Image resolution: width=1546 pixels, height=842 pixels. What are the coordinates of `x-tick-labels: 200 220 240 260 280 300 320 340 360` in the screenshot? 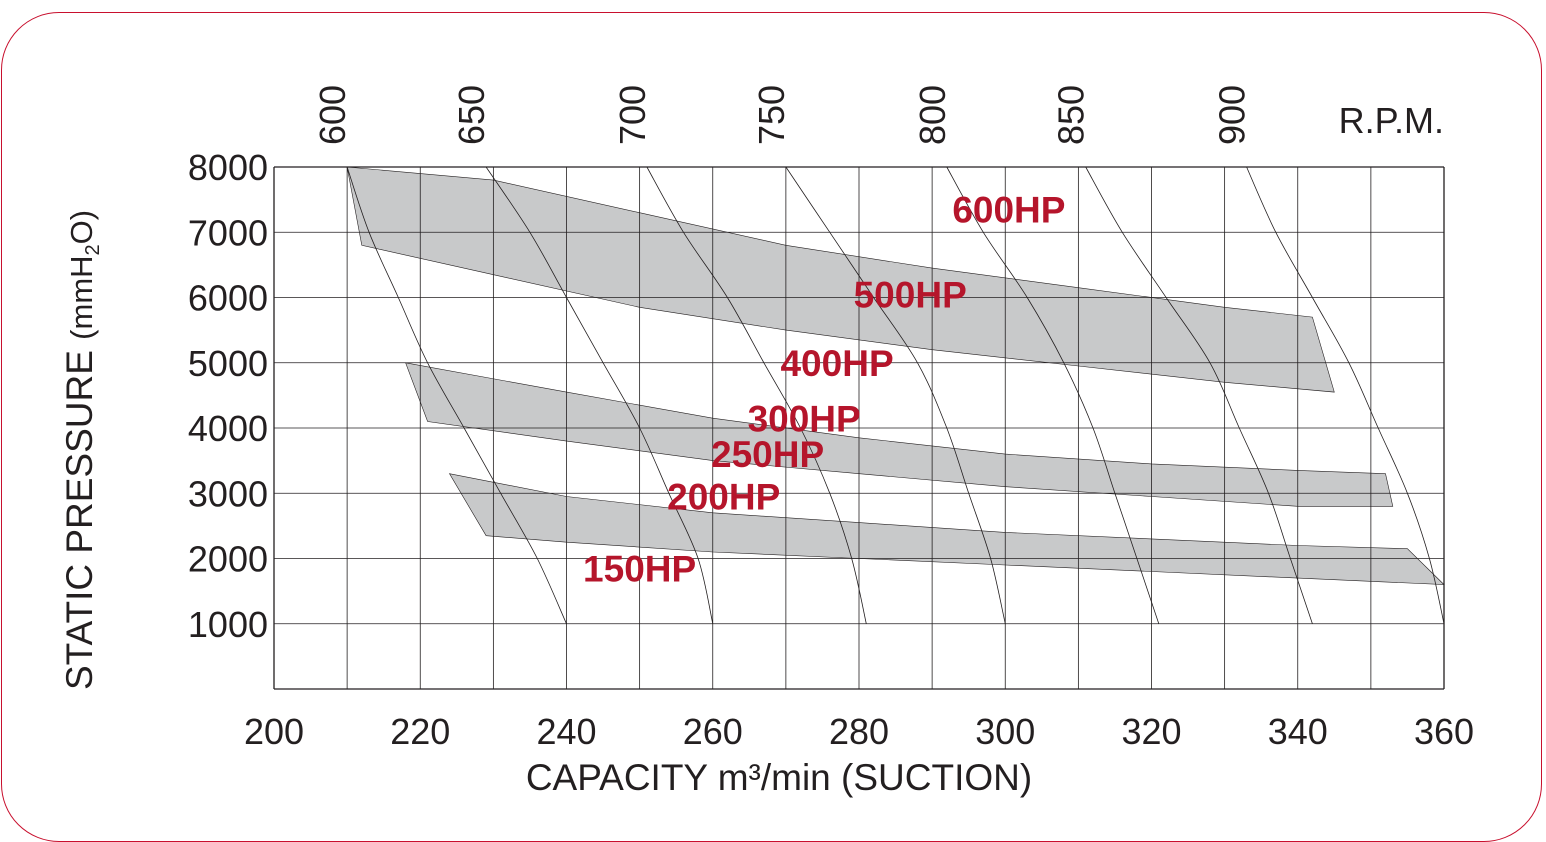 It's located at (859, 731).